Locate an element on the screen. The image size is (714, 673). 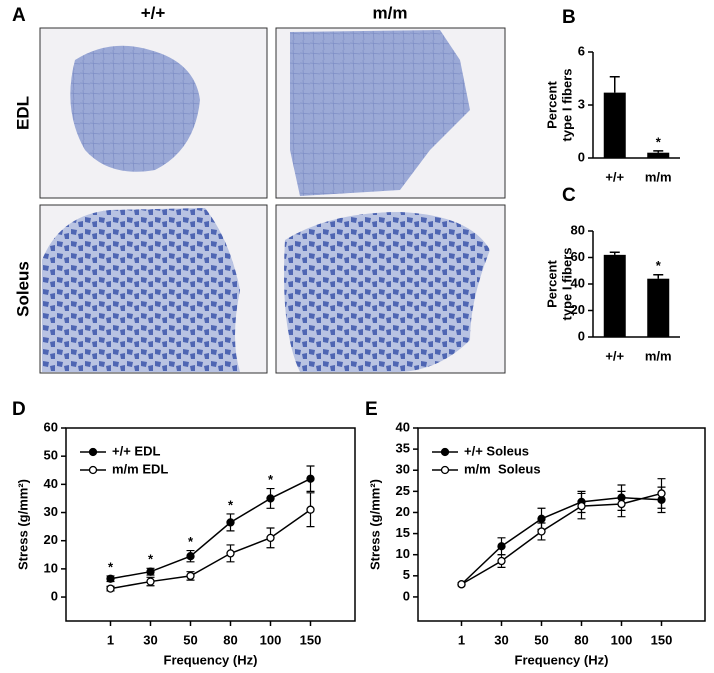
y-tick-label: 25 is located at coordinates (403, 490).